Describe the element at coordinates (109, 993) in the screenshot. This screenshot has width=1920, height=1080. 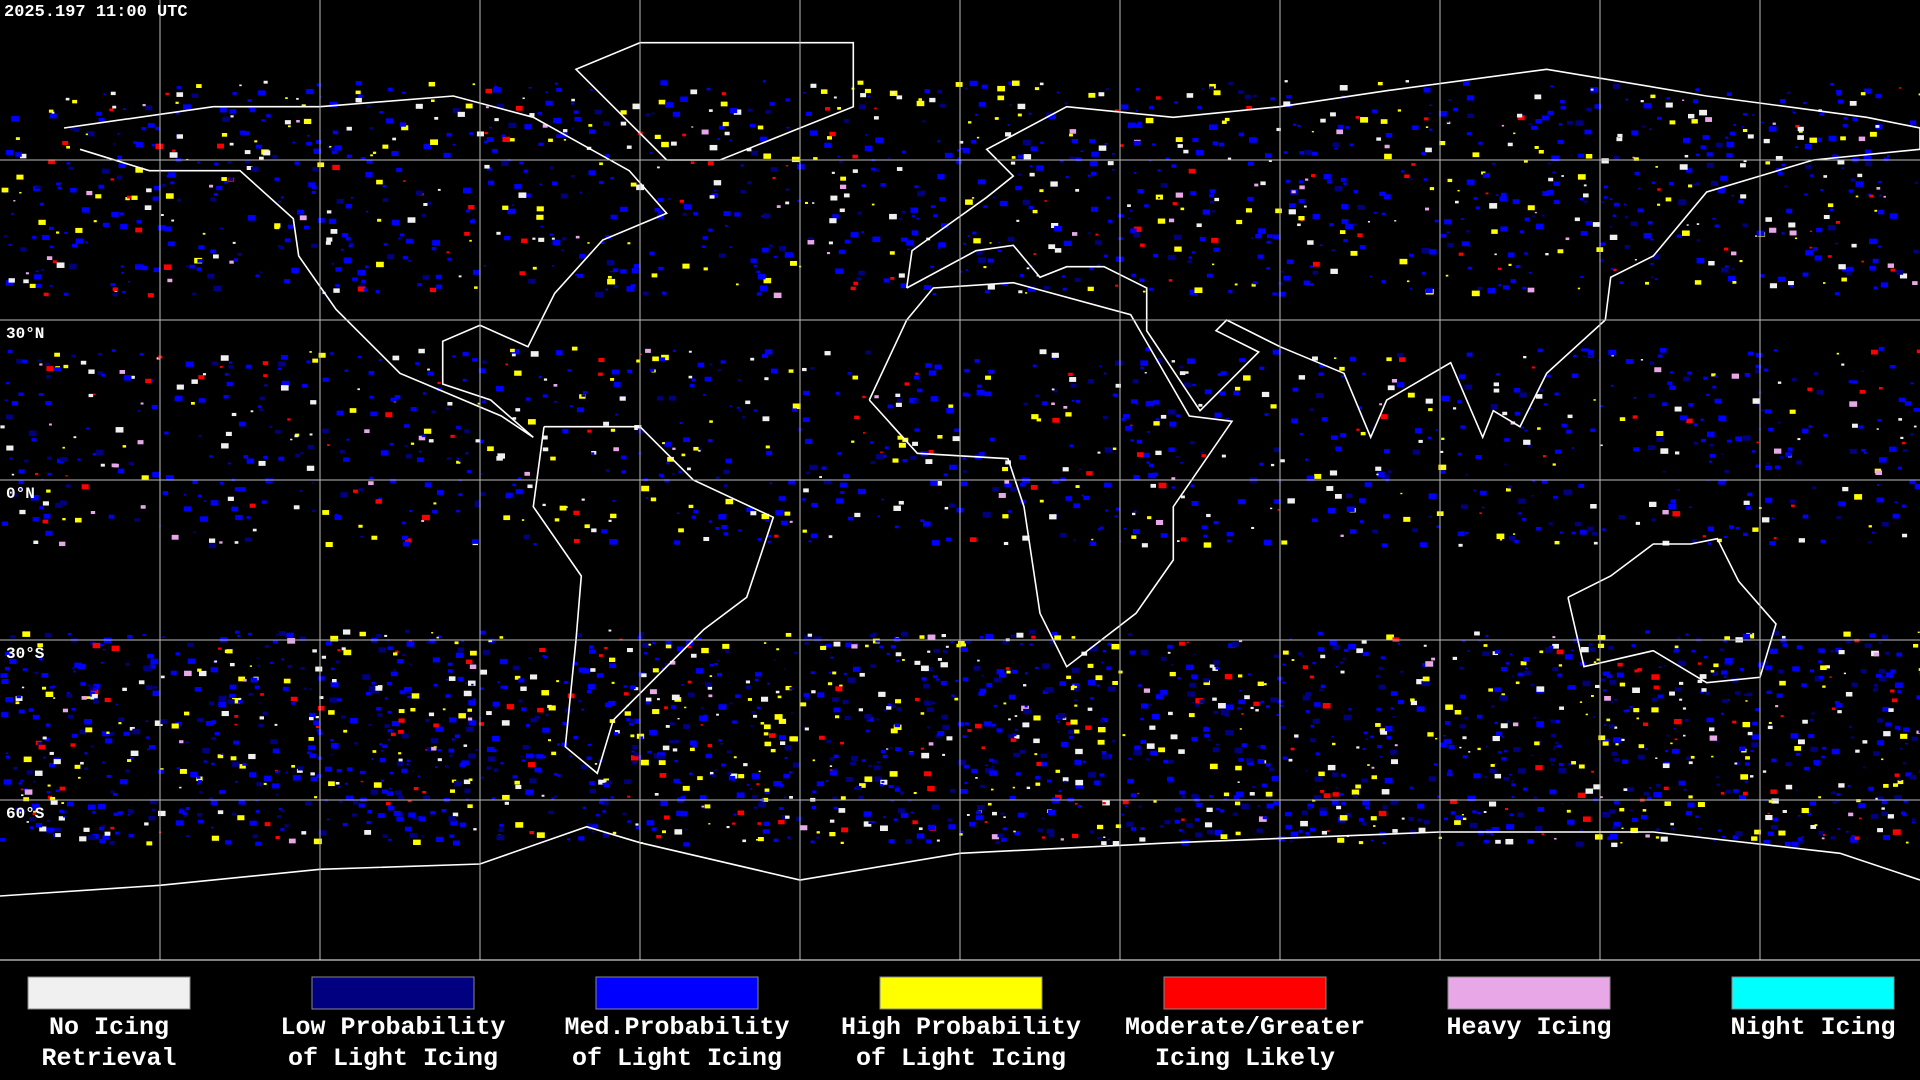
I see `legend-swatch` at that location.